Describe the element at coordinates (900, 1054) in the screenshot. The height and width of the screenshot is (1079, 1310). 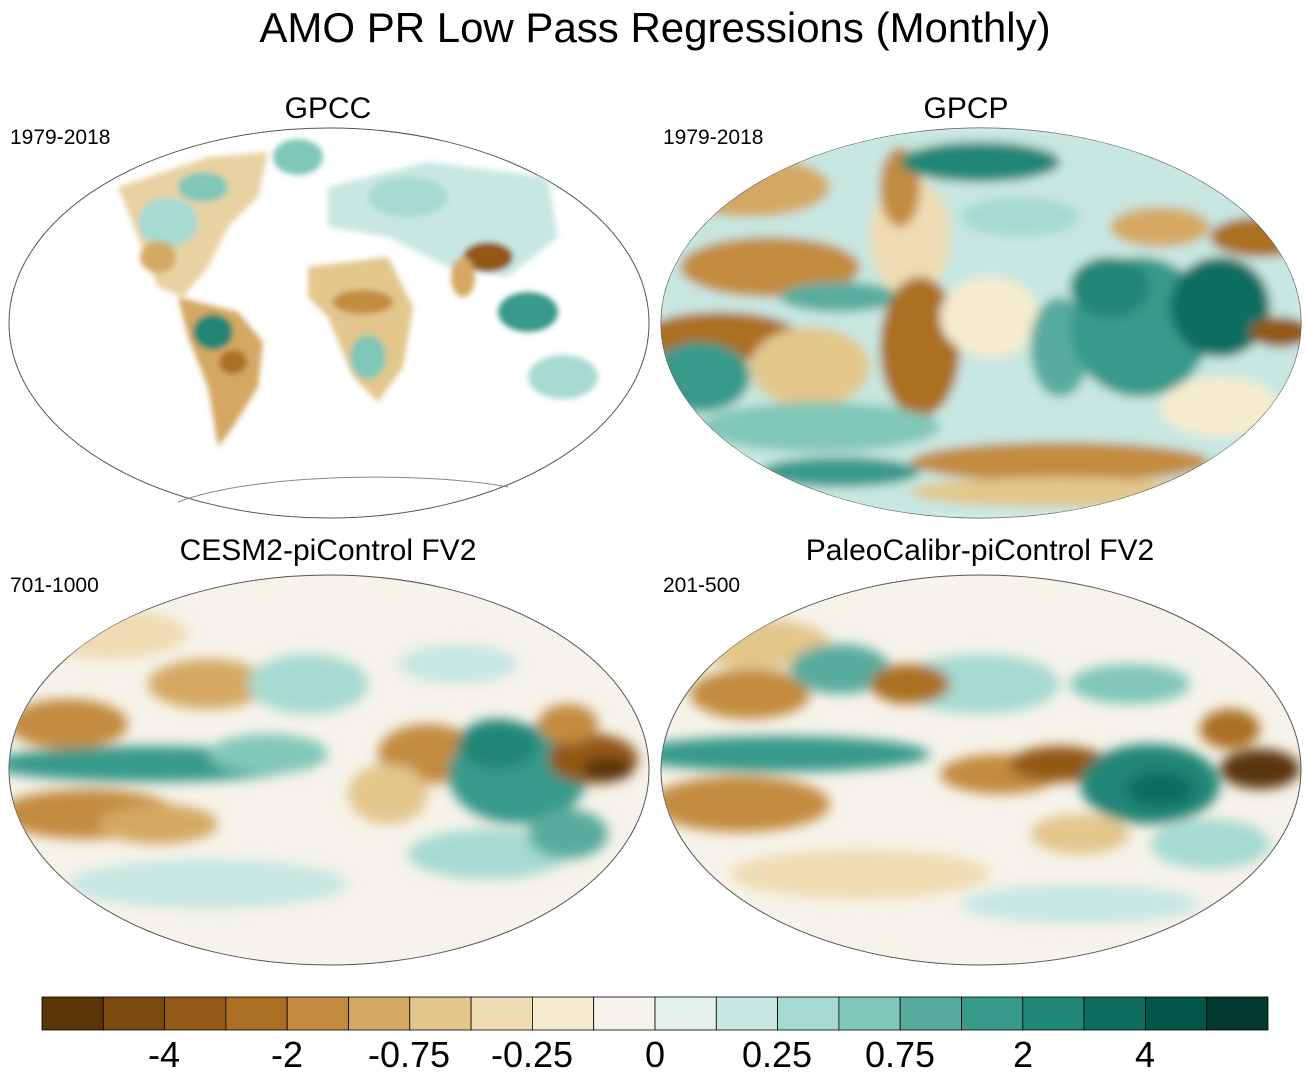
I see `colorbar-label: 0.75` at that location.